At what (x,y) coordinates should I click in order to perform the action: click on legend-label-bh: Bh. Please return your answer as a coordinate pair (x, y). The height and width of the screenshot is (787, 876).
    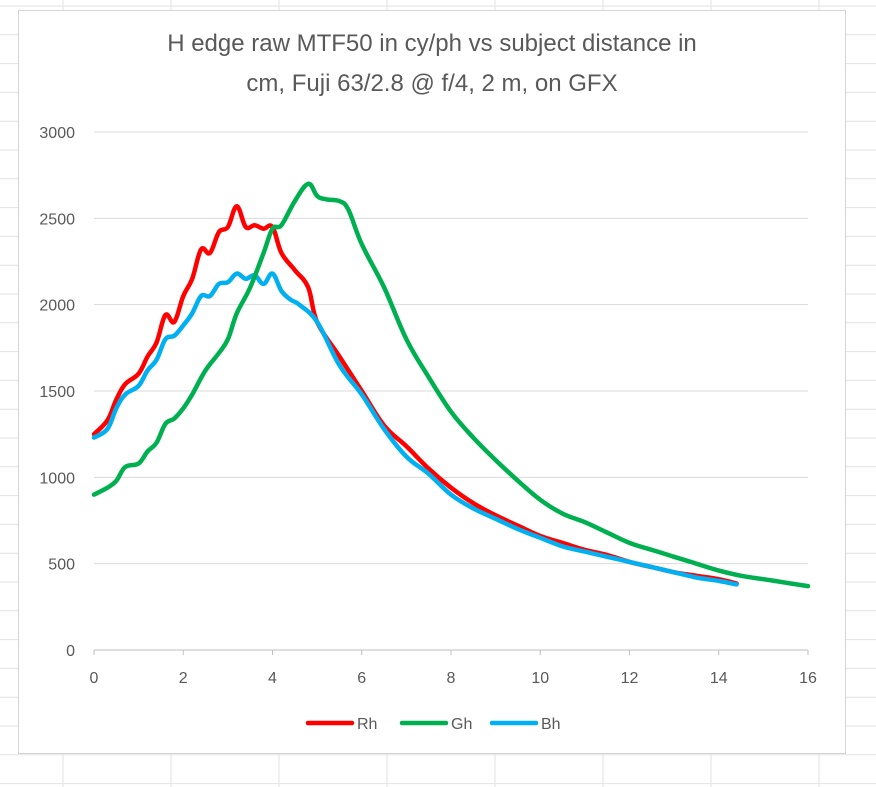
    Looking at the image, I should click on (551, 724).